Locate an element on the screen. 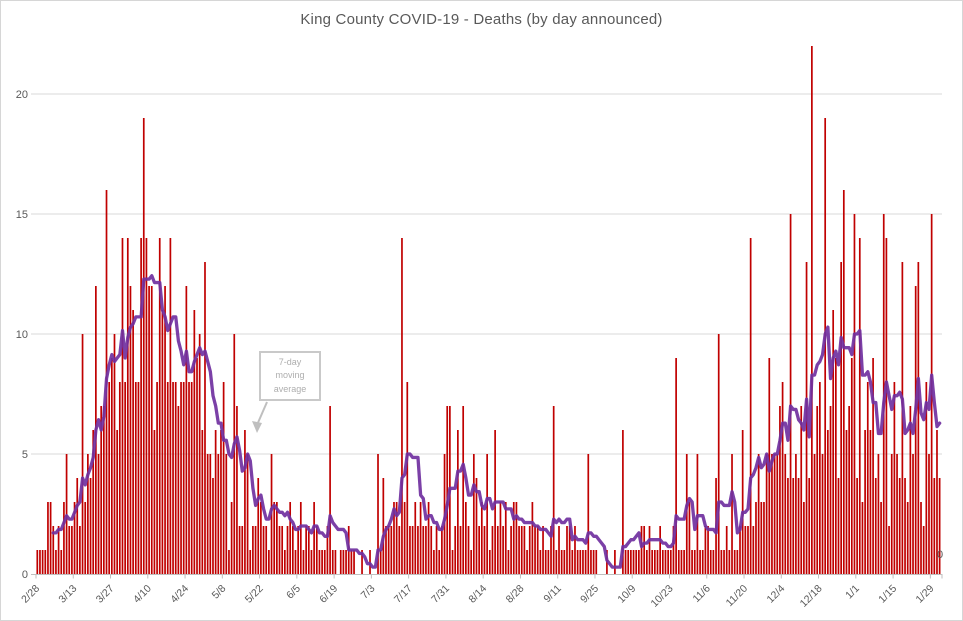 Image resolution: width=963 pixels, height=621 pixels. x-axis-label: 1/15 is located at coordinates (887, 594).